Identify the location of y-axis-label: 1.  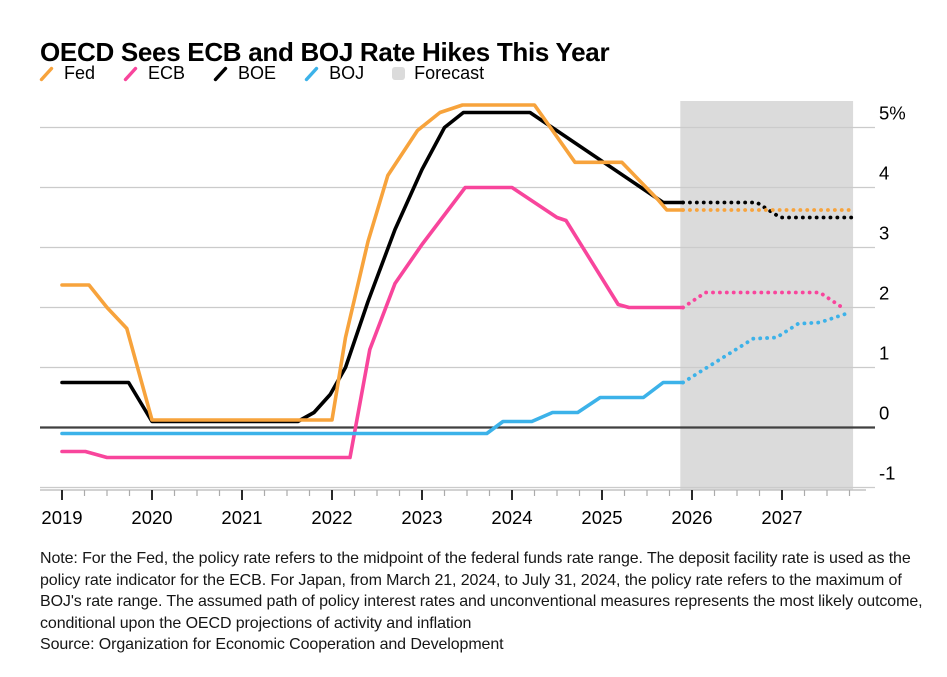
(884, 353).